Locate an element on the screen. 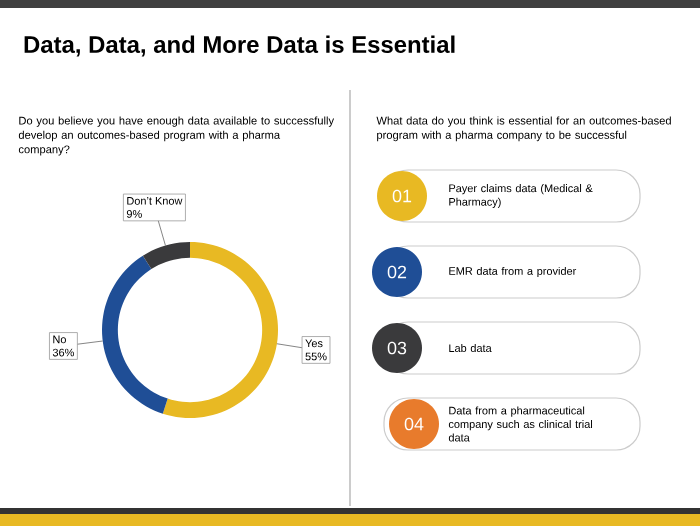  text: 02 is located at coordinates (397, 272).